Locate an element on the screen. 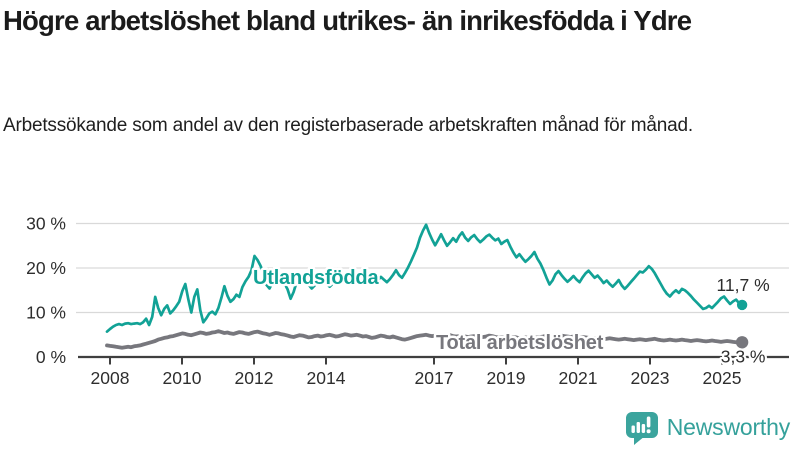 This screenshot has width=800, height=450. series-line-total-arbetsloshet is located at coordinates (424, 339).